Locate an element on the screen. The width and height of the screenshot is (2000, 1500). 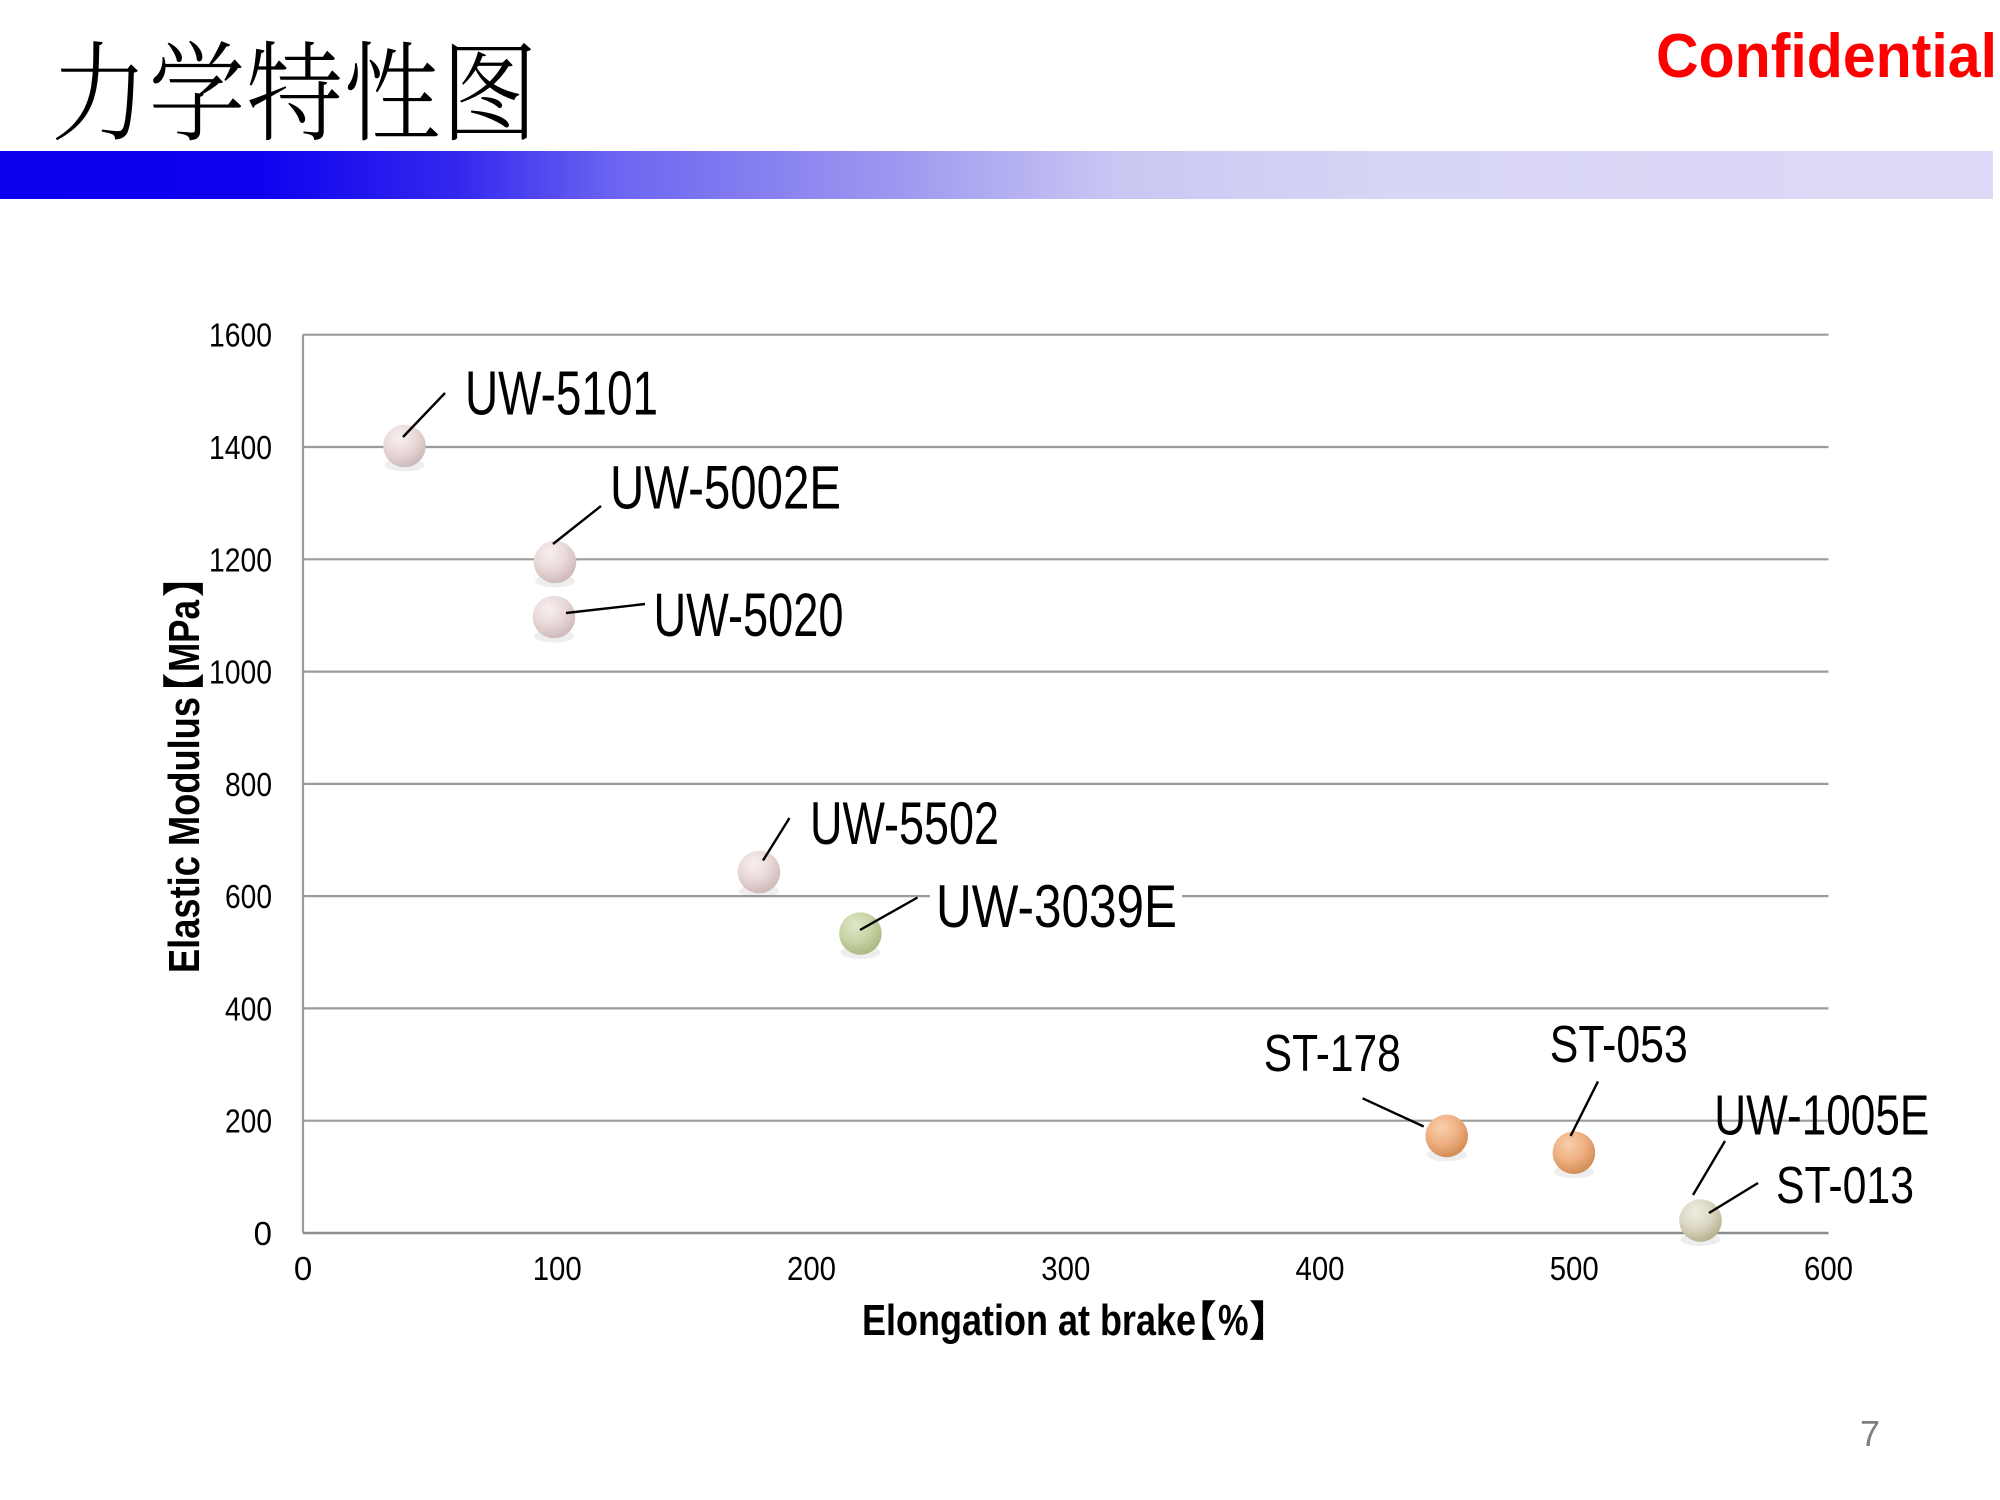
svg-text: MPa is located at coordinates (184, 636).